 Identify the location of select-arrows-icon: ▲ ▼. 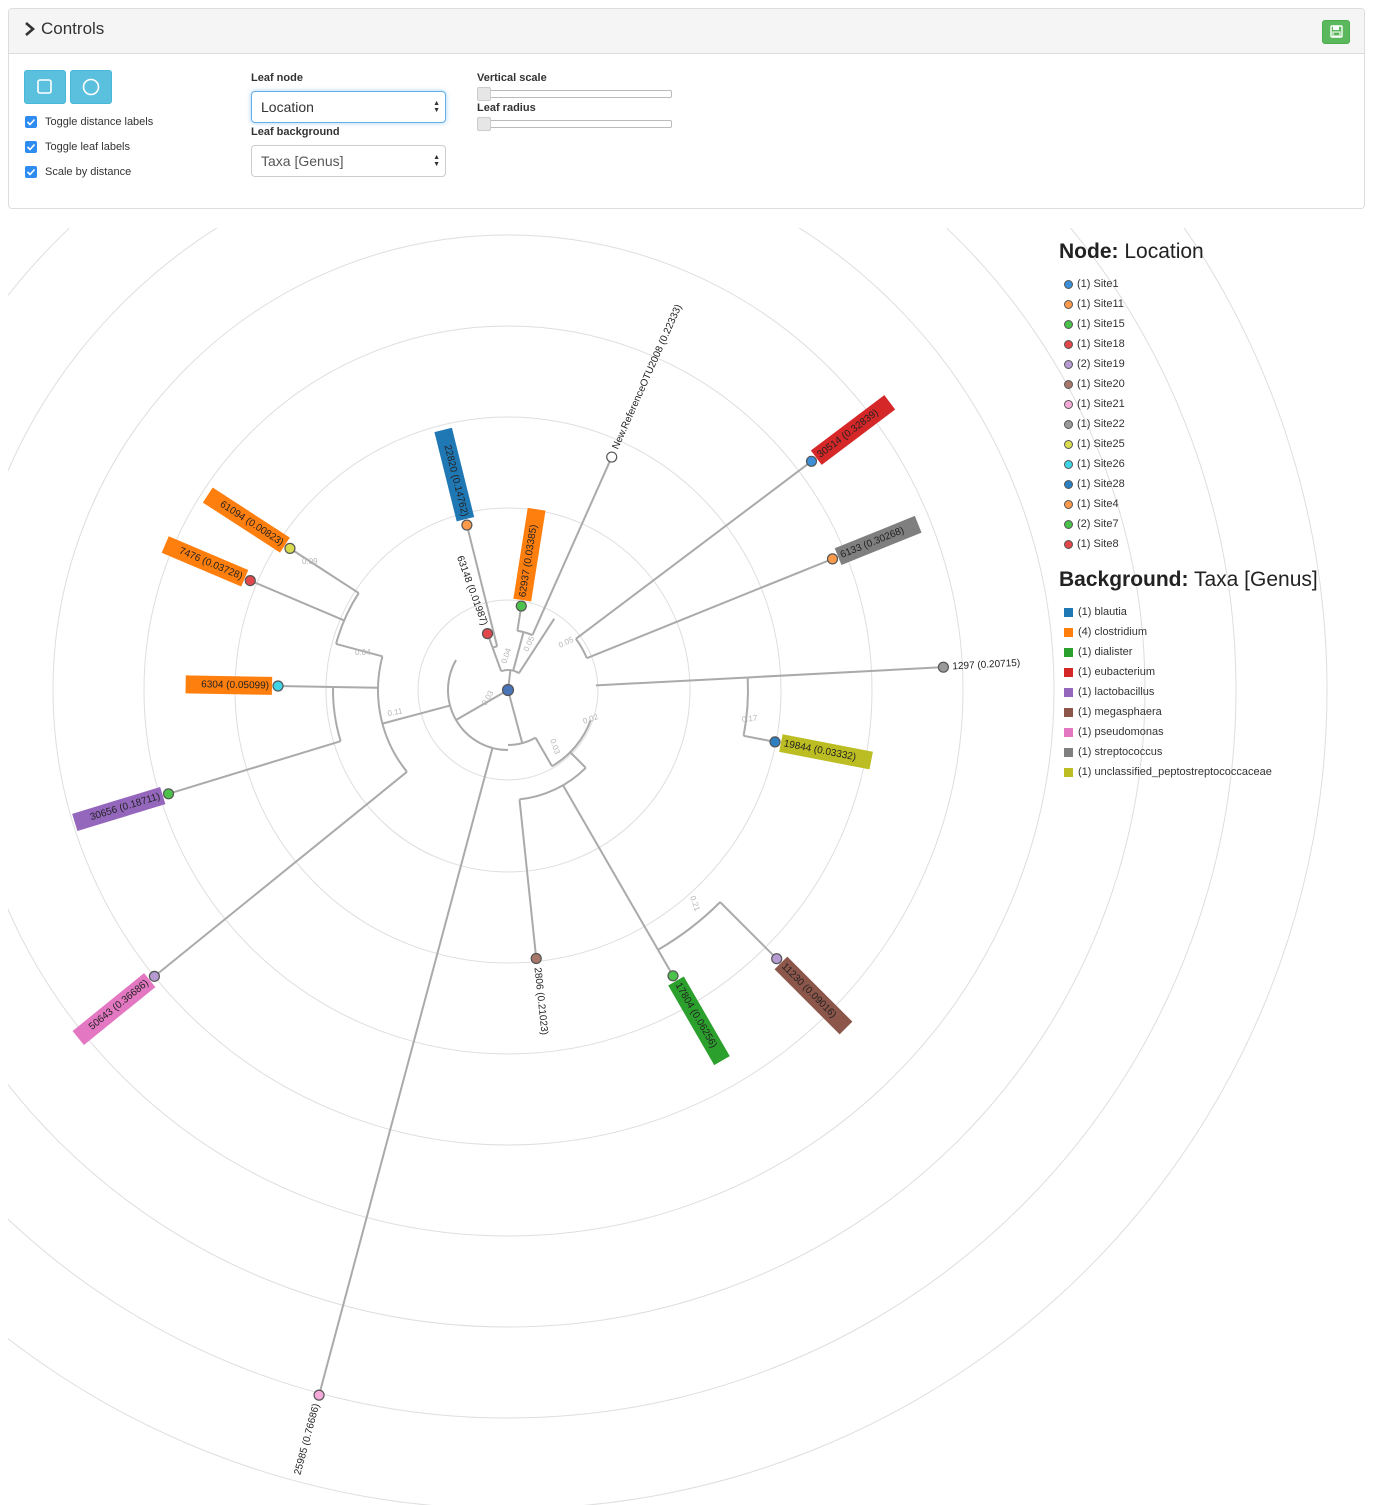
(436, 107).